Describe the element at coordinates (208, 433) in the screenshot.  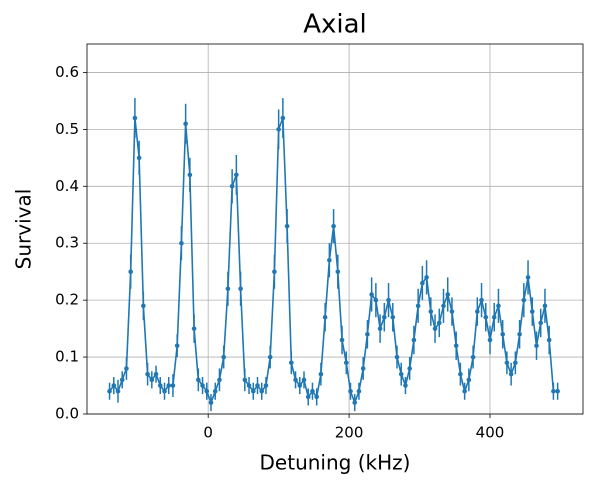
I see `x-tick-label: 0` at that location.